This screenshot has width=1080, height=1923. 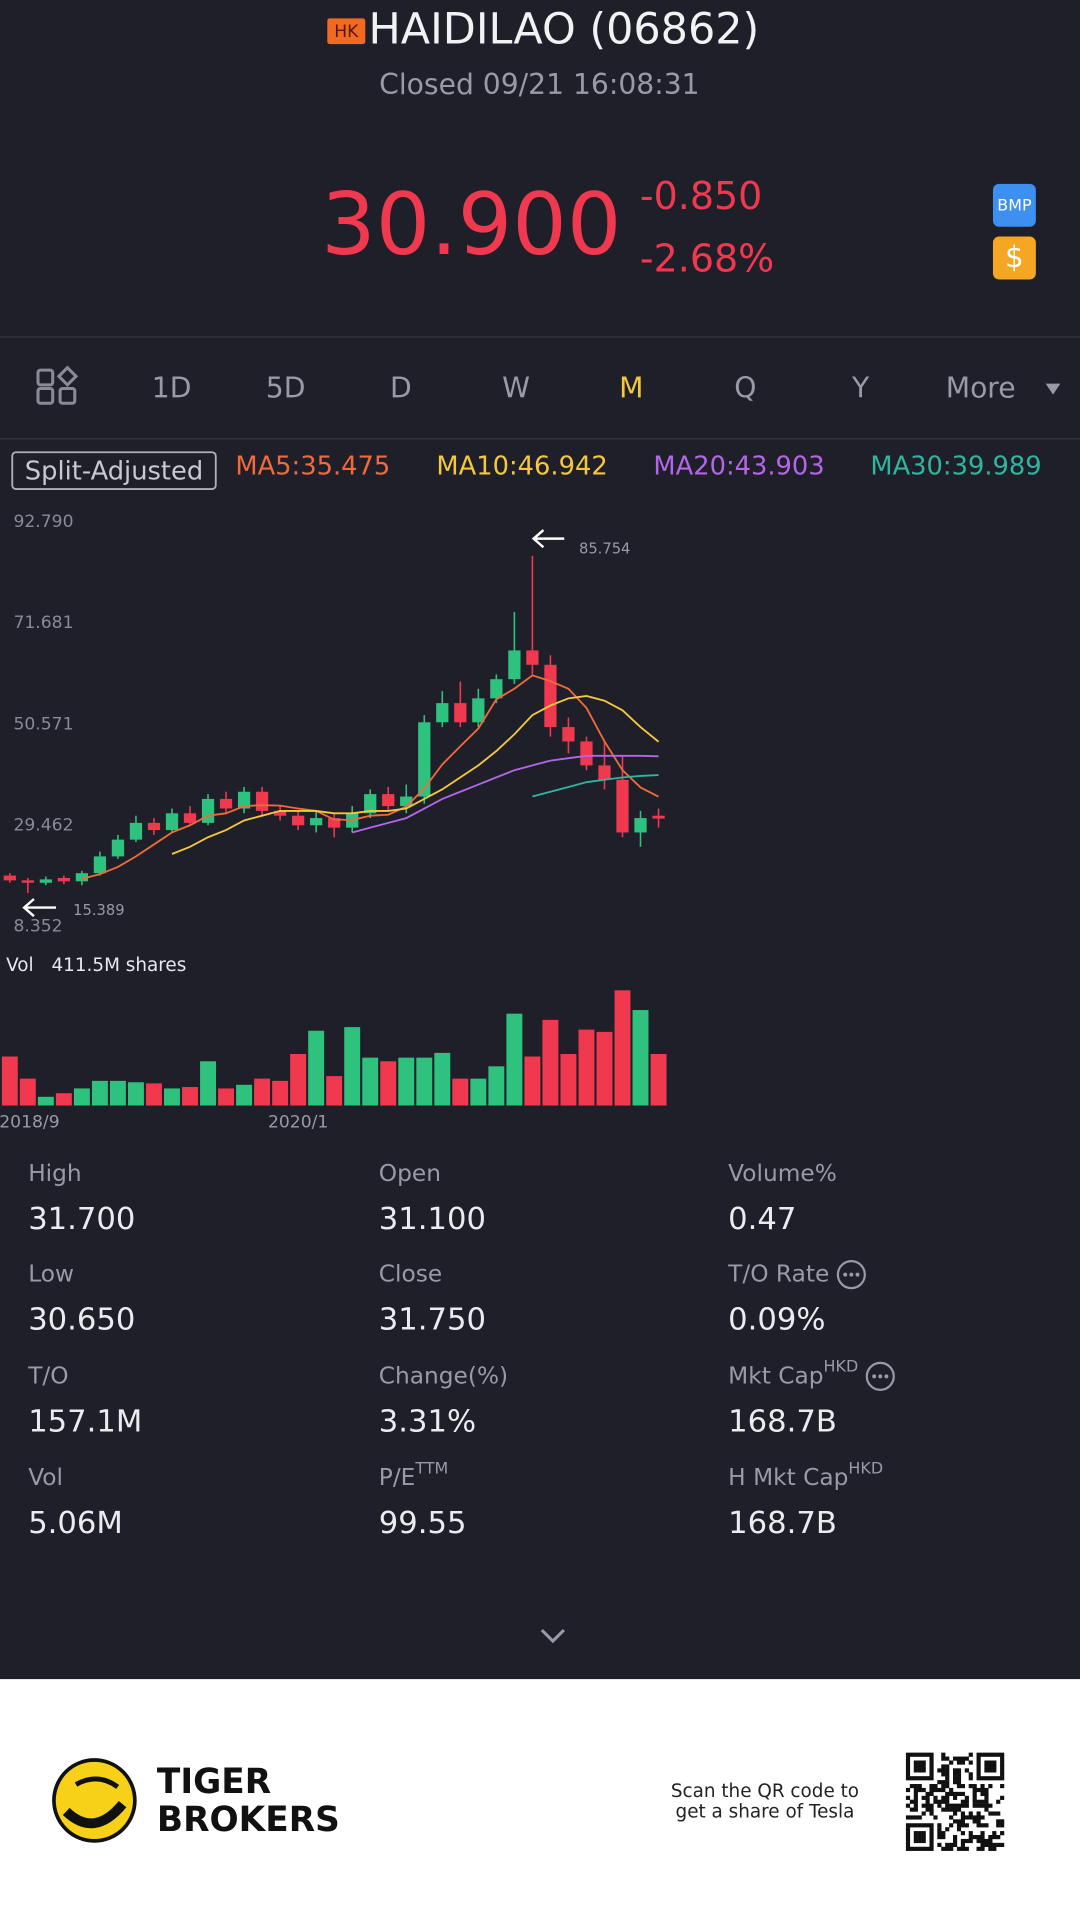 I want to click on adjust-box, so click(x=114, y=470).